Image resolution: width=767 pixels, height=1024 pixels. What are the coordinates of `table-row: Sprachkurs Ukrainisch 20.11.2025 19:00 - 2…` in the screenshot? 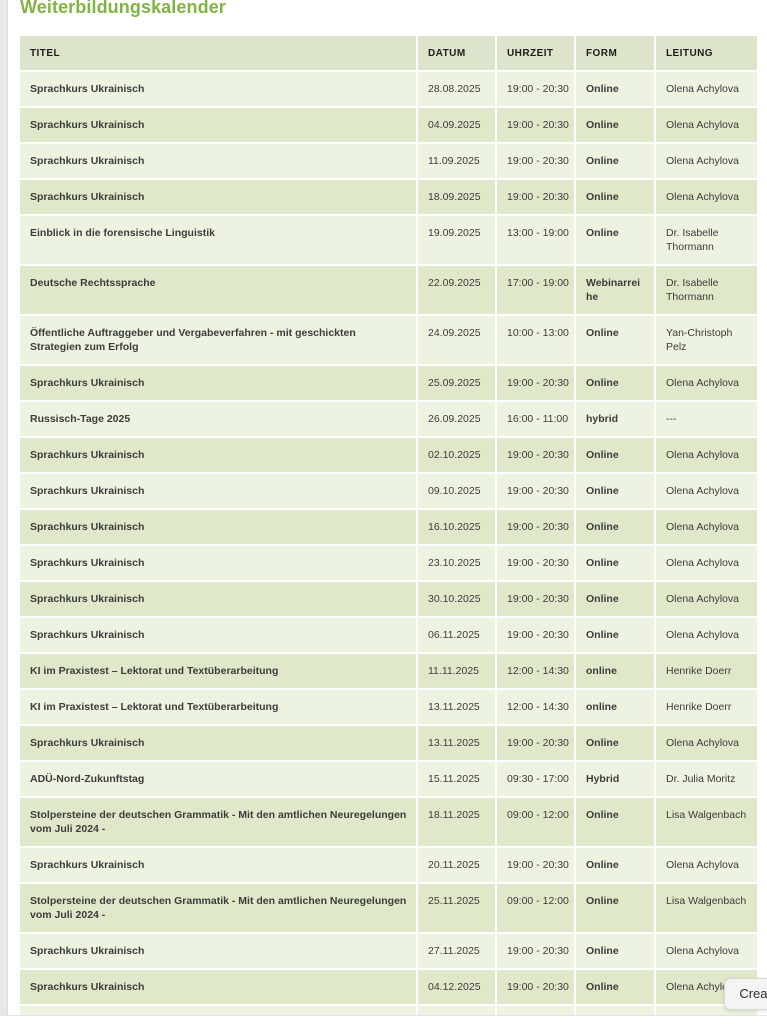 It's located at (388, 864).